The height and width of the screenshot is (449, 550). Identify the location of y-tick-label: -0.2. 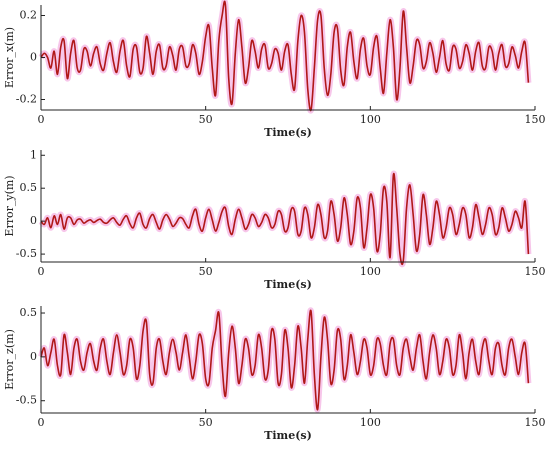
(26, 99).